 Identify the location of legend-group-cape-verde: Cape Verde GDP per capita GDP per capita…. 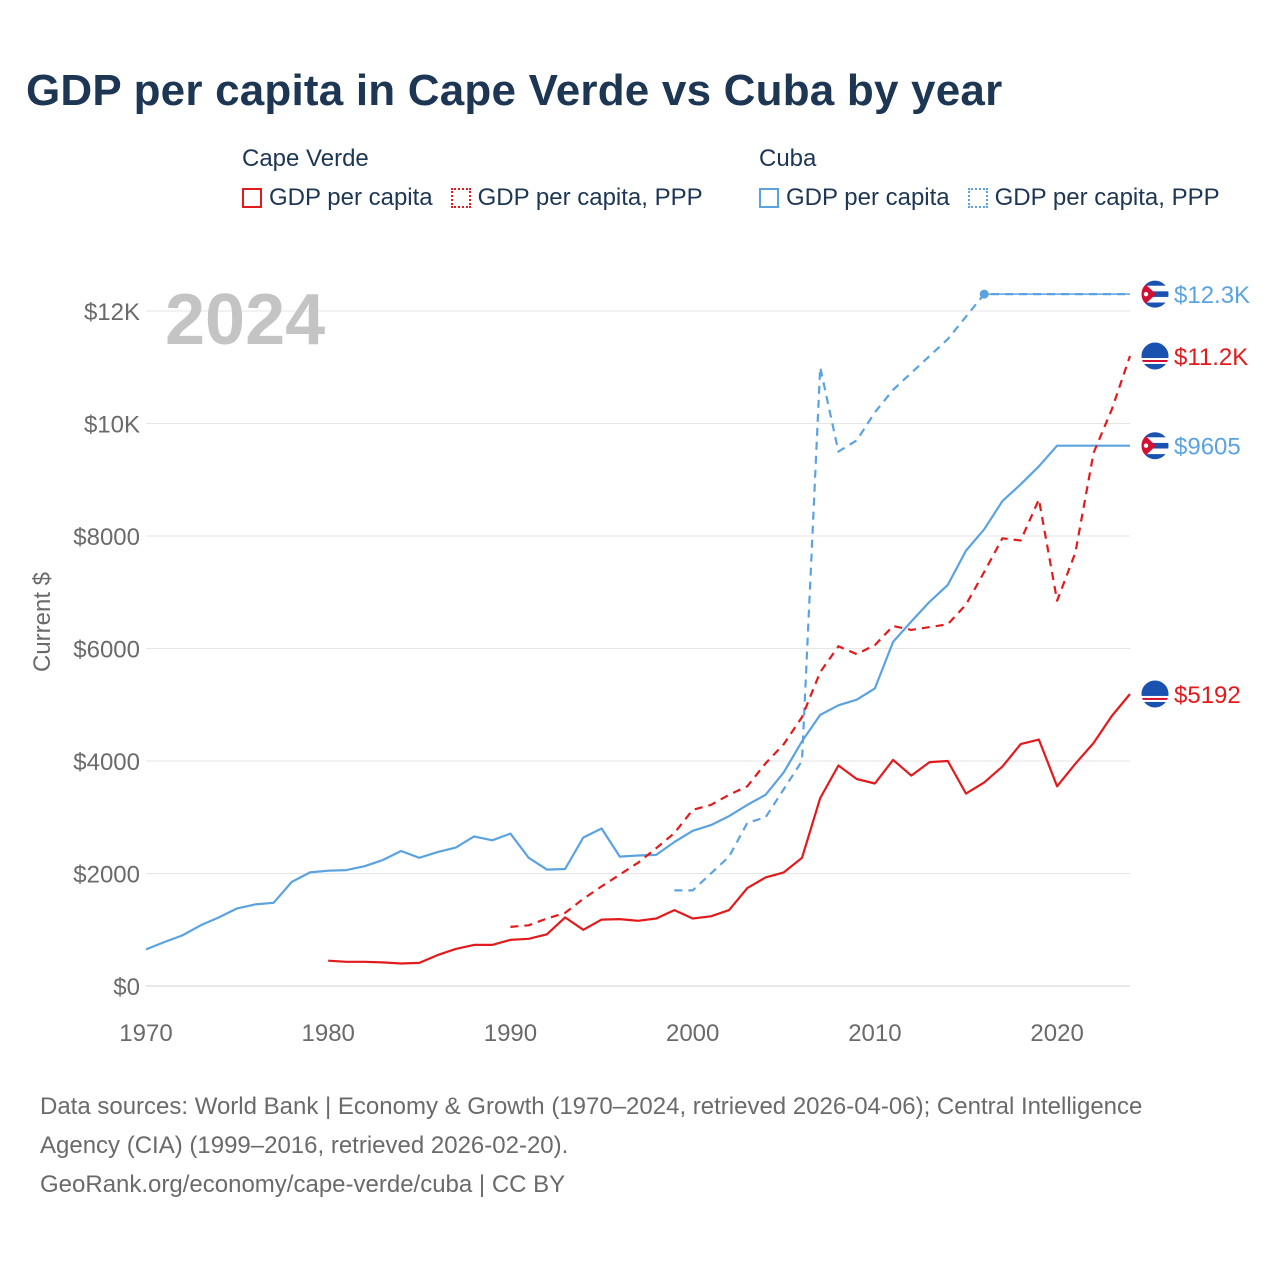
(481, 177).